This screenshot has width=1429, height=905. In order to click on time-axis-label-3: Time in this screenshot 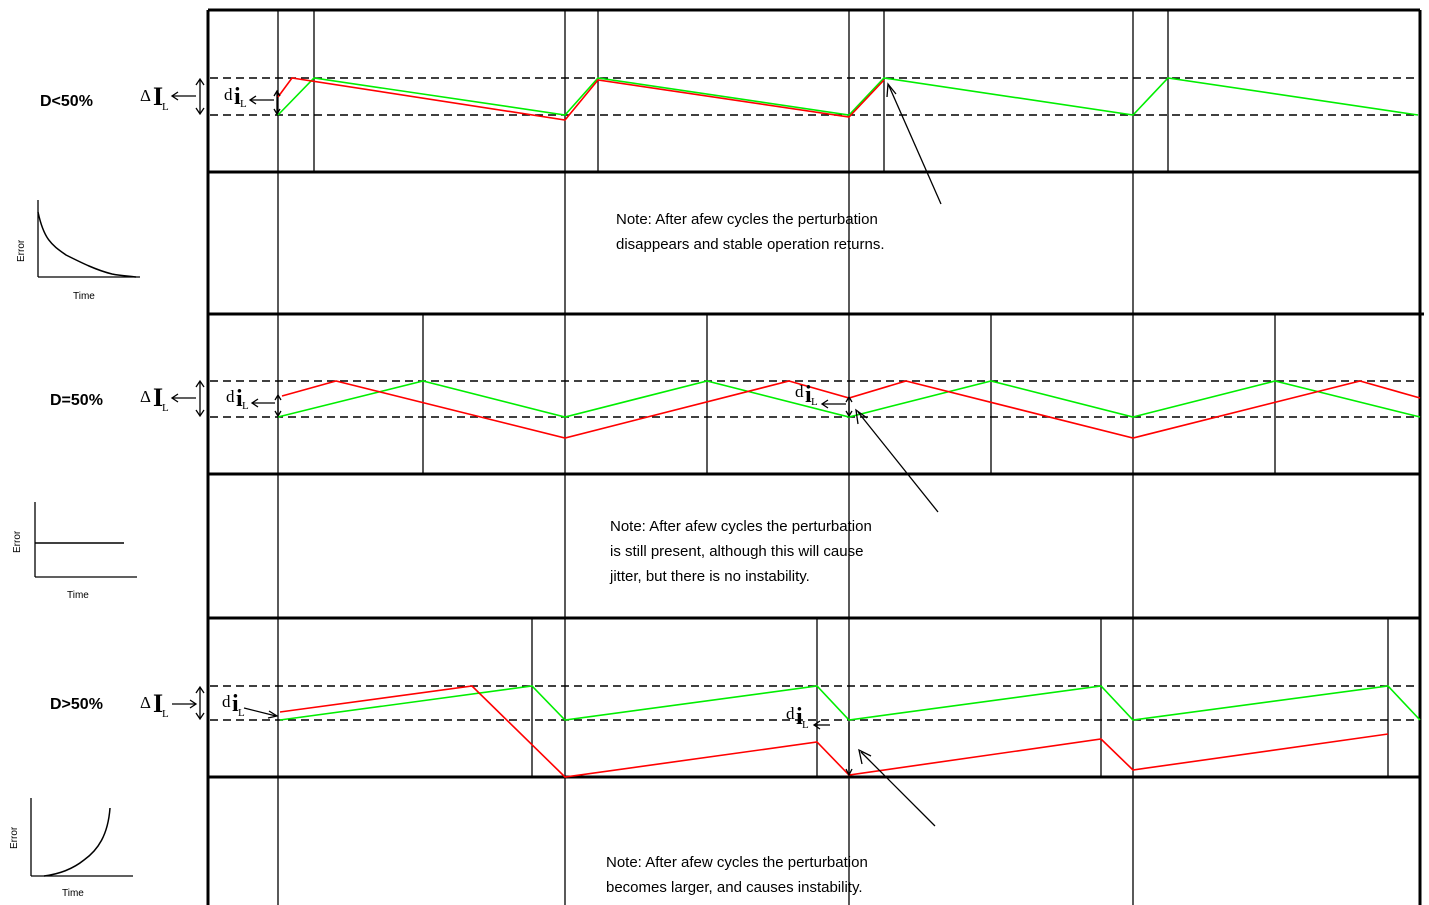, I will do `click(73, 893)`.